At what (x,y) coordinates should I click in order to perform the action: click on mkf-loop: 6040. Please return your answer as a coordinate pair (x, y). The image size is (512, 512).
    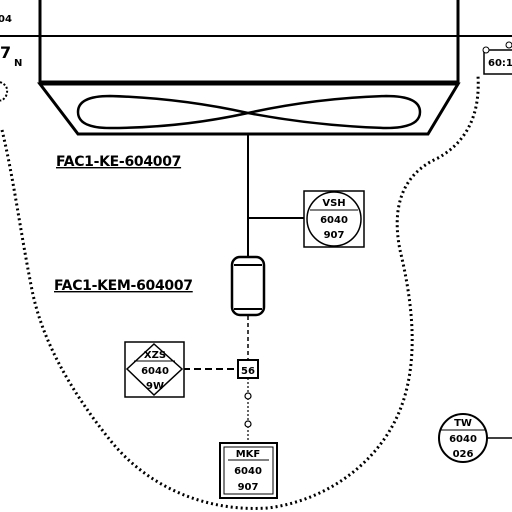
    Looking at the image, I should click on (248, 471).